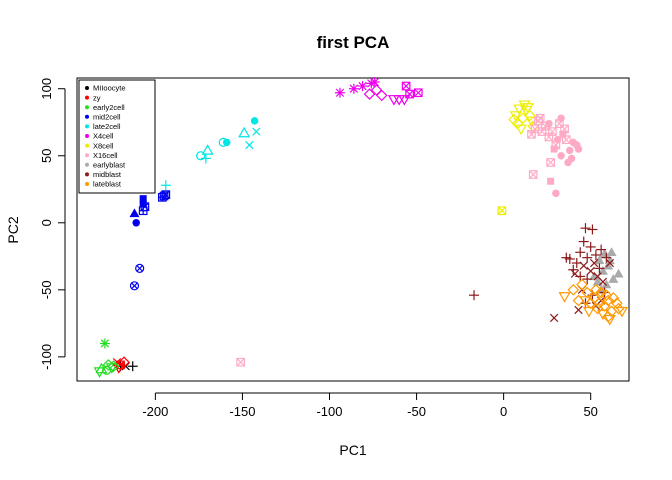 Image resolution: width=672 pixels, height=480 pixels. What do you see at coordinates (46, 357) in the screenshot?
I see `y-tick-label: -100` at bounding box center [46, 357].